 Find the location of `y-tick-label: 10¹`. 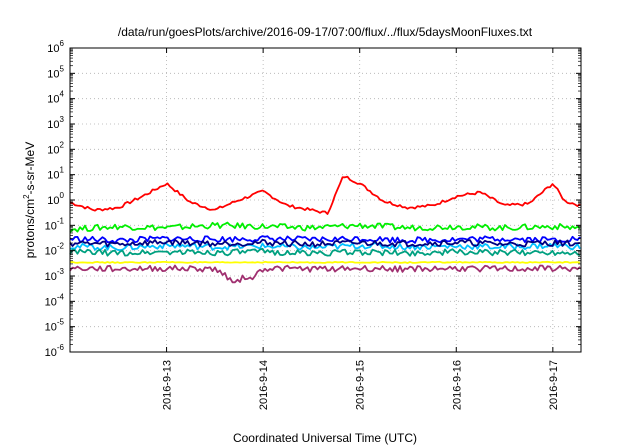

y-tick-label: 10¹ is located at coordinates (55, 174).